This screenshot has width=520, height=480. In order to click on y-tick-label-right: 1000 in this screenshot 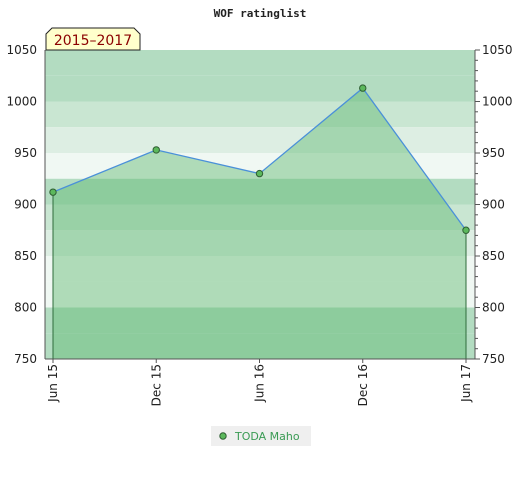, I will do `click(497, 102)`.